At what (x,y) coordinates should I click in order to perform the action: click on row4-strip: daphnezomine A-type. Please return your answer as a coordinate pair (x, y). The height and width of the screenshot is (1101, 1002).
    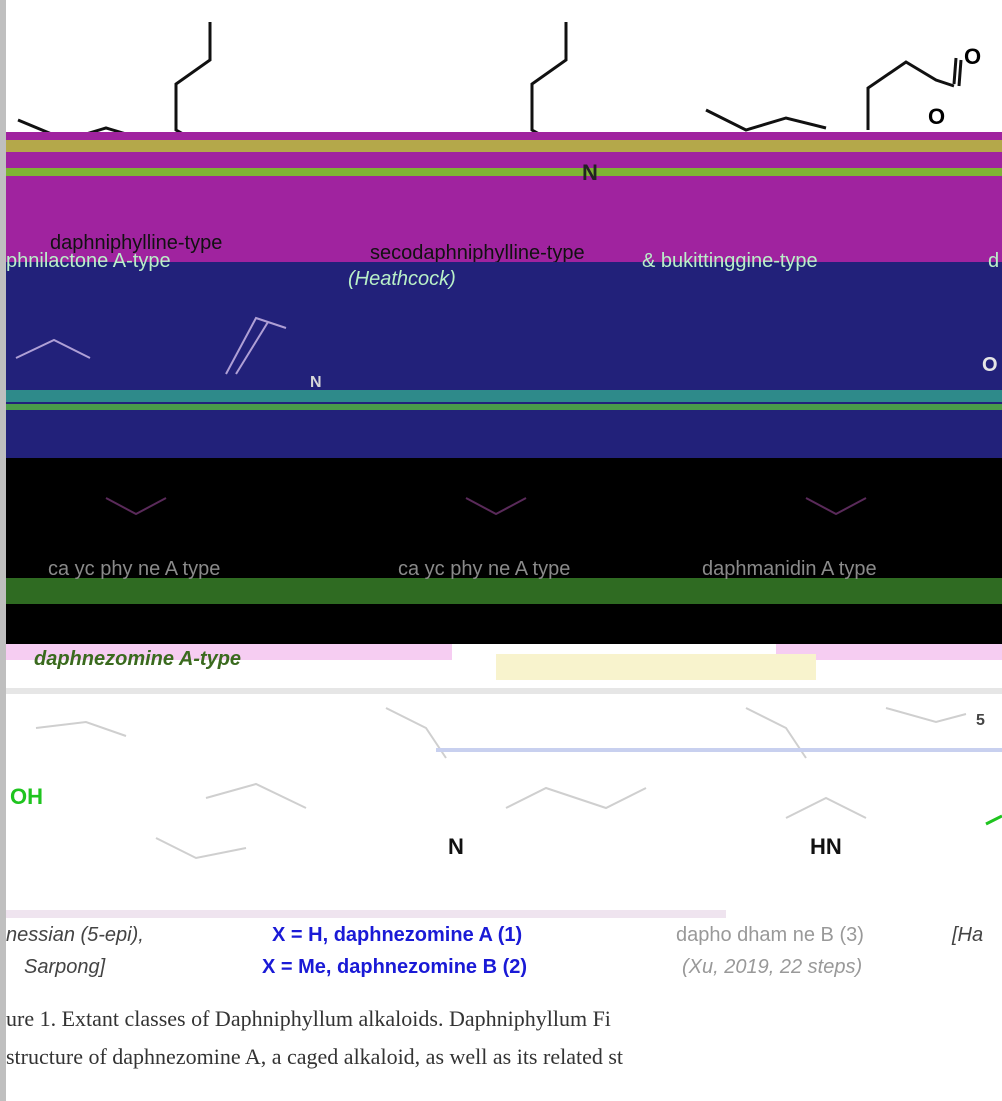
    Looking at the image, I should click on (504, 666).